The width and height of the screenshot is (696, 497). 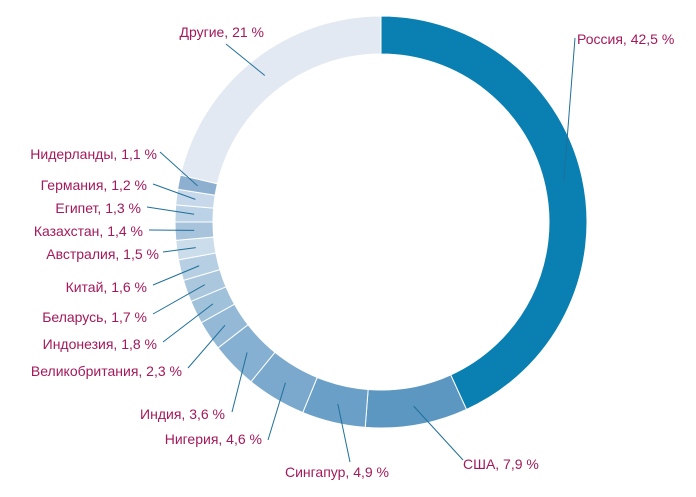 What do you see at coordinates (94, 317) in the screenshot?
I see `data-label-8: Беларусь, 1,7 %` at bounding box center [94, 317].